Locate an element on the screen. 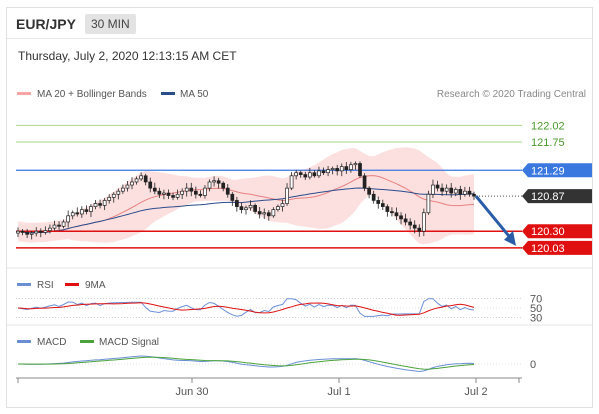  macd-signal-legend-swatch is located at coordinates (87, 341).